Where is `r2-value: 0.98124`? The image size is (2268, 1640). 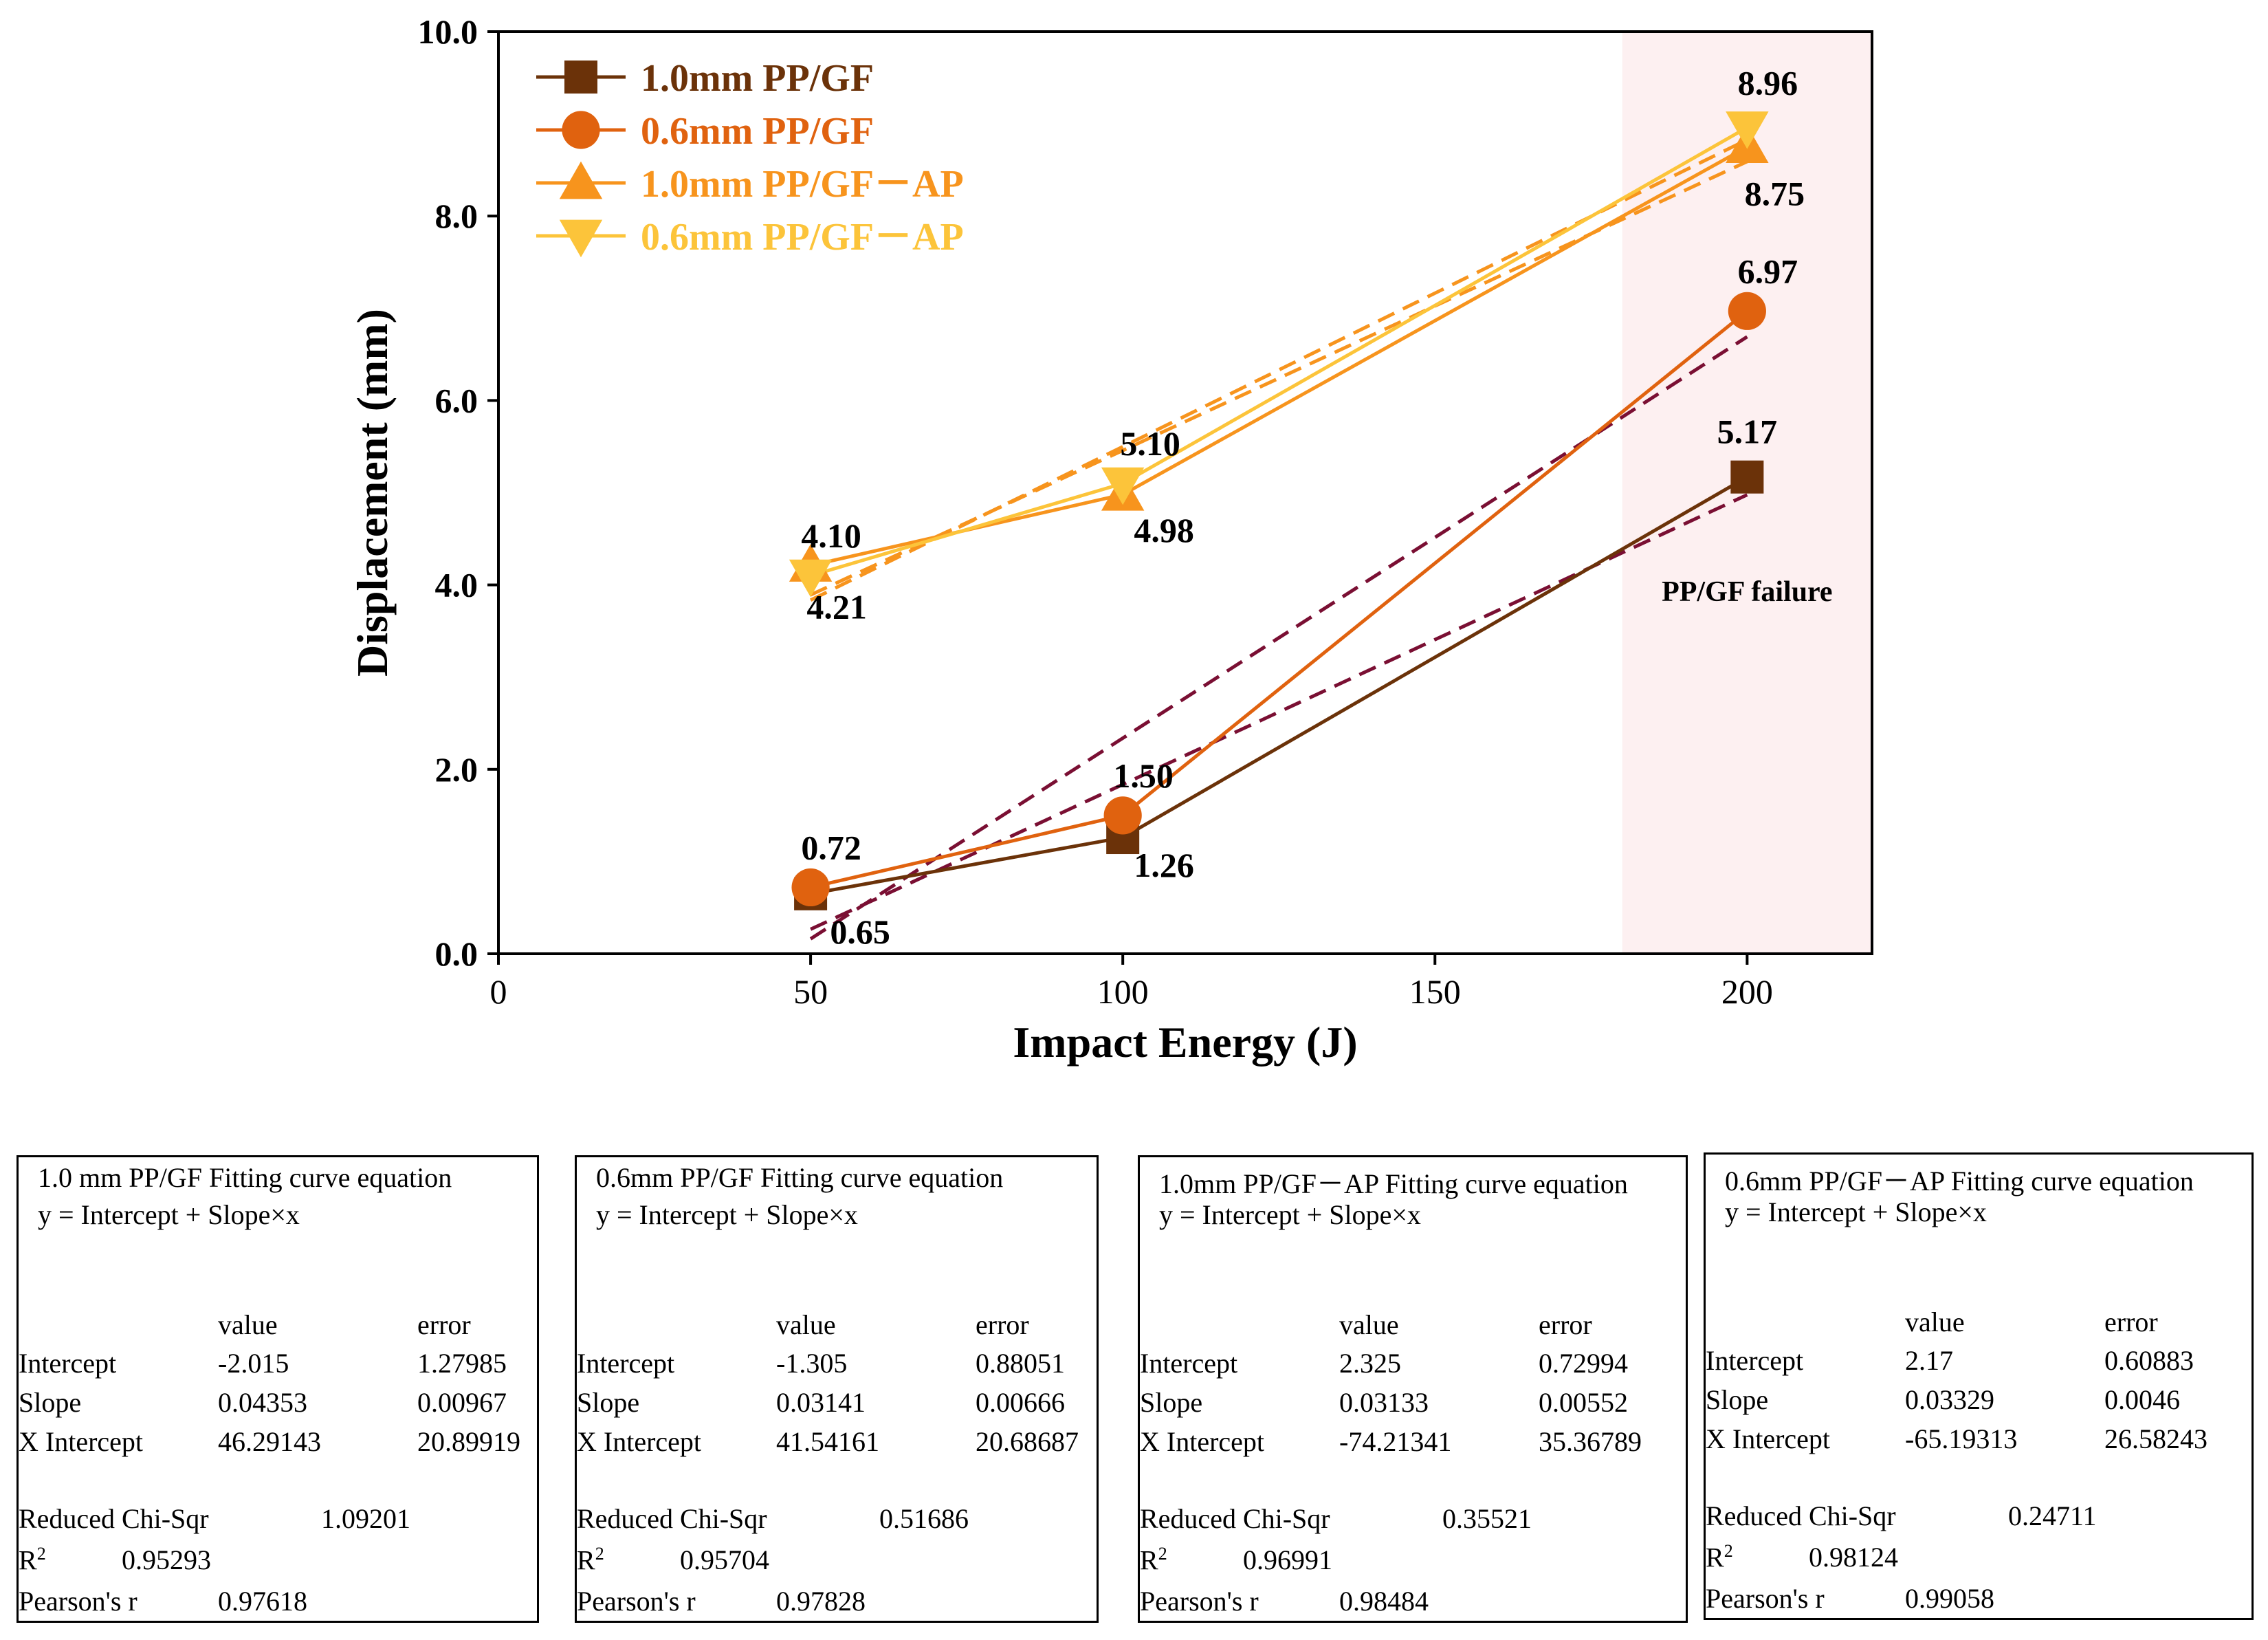 r2-value: 0.98124 is located at coordinates (1853, 1557).